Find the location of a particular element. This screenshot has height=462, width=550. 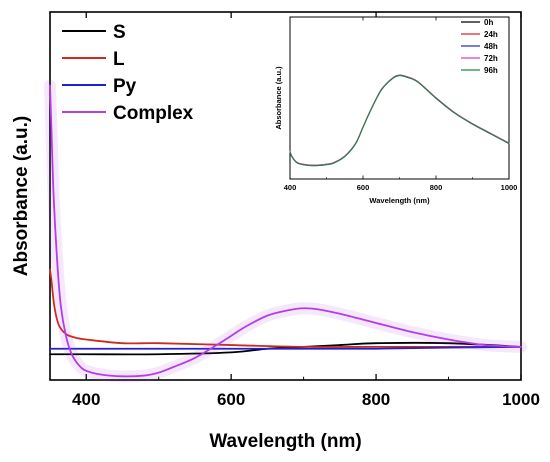

main-series-line-s is located at coordinates (285, 348).